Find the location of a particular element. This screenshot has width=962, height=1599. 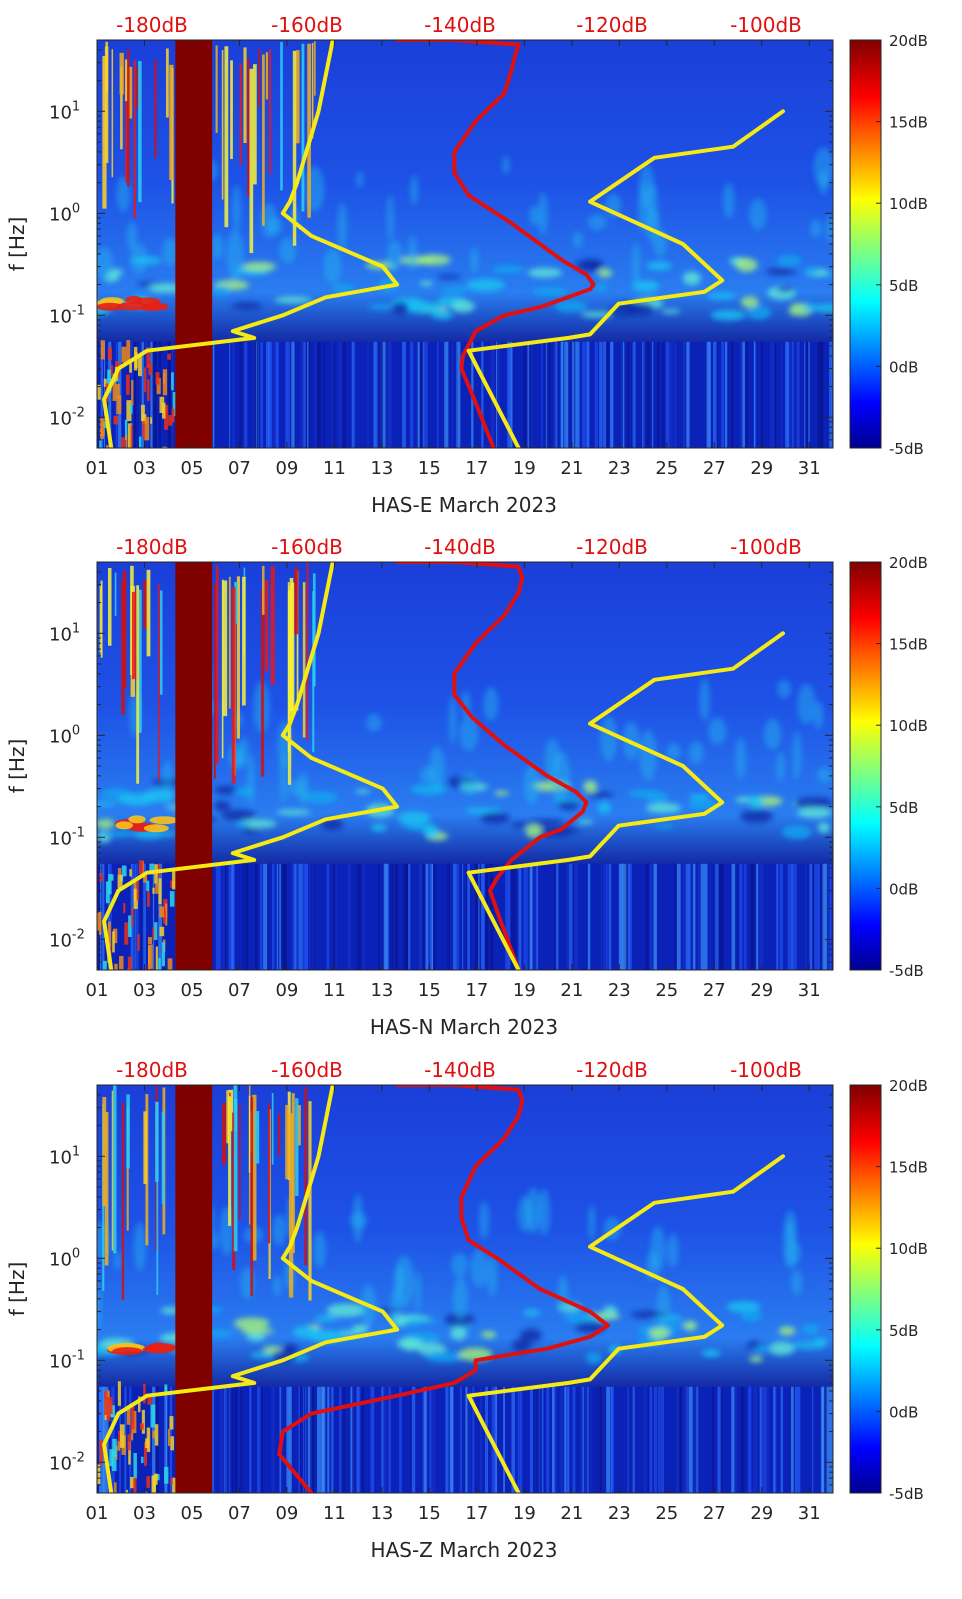

colorbar-tick-label: 5dB is located at coordinates (903, 286).